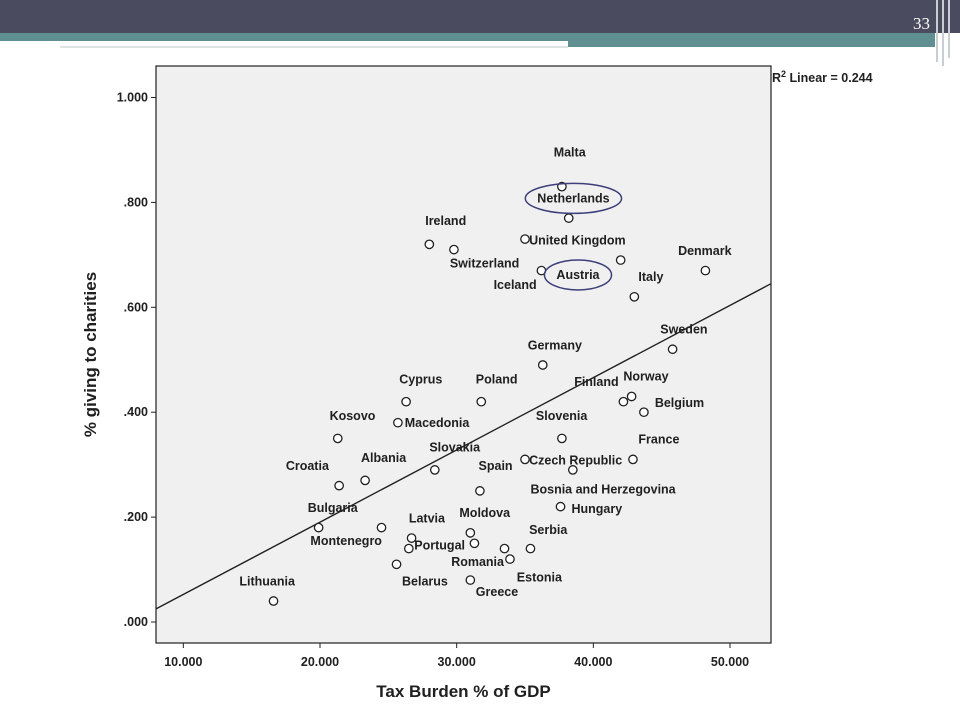  Describe the element at coordinates (183, 662) in the screenshot. I see `x-tick-label: 10.000` at that location.